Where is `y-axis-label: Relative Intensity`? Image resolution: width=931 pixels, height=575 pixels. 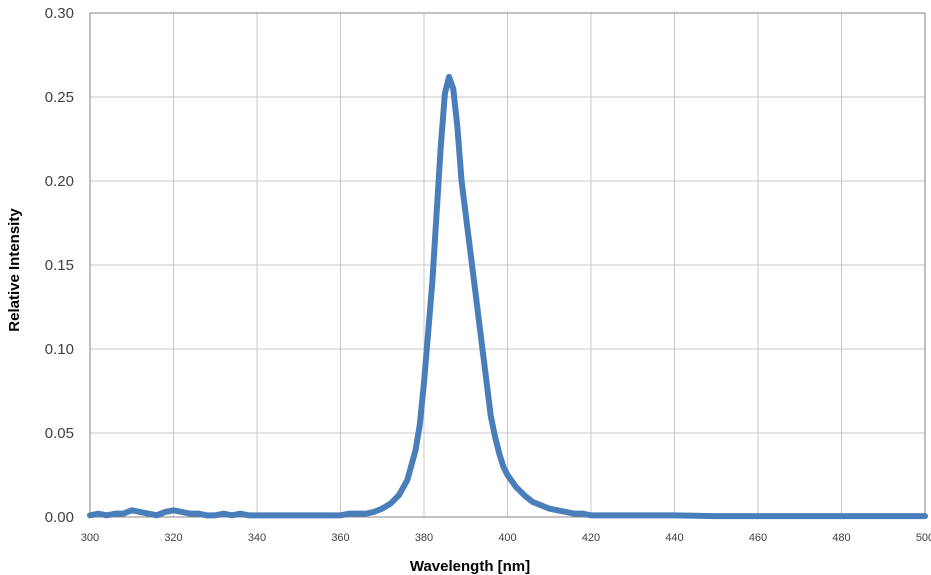 y-axis-label: Relative Intensity is located at coordinates (14, 270).